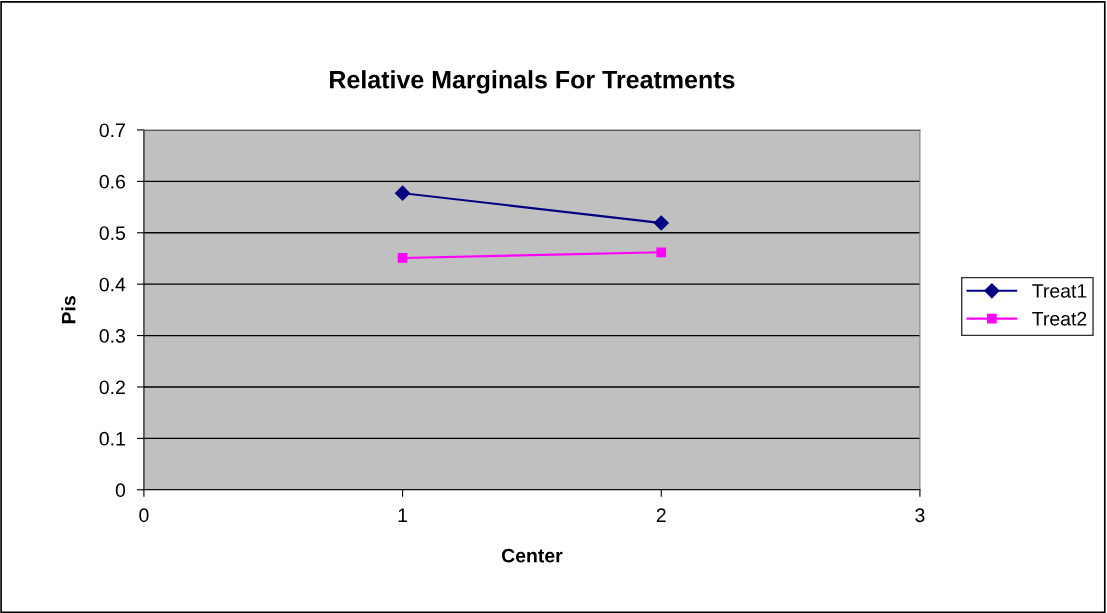  I want to click on y-tick-label: 0.7, so click(112, 130).